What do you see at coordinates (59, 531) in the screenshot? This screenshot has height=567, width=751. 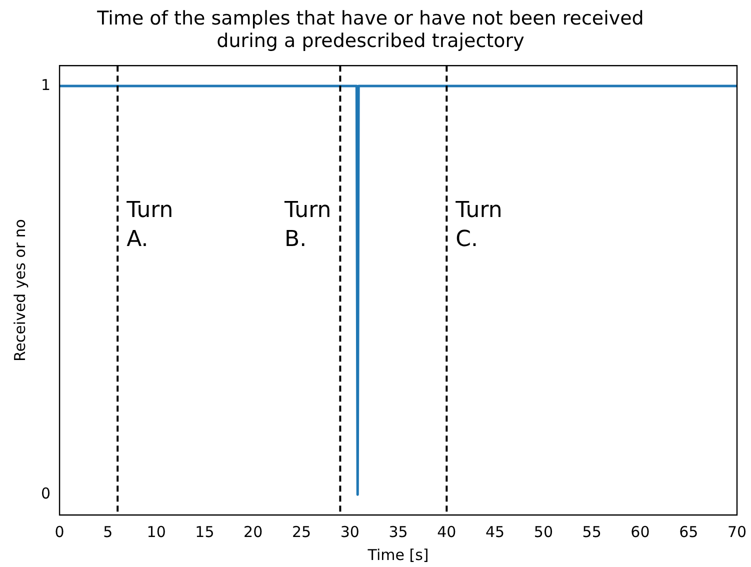 I see `x-tick-label: 0` at bounding box center [59, 531].